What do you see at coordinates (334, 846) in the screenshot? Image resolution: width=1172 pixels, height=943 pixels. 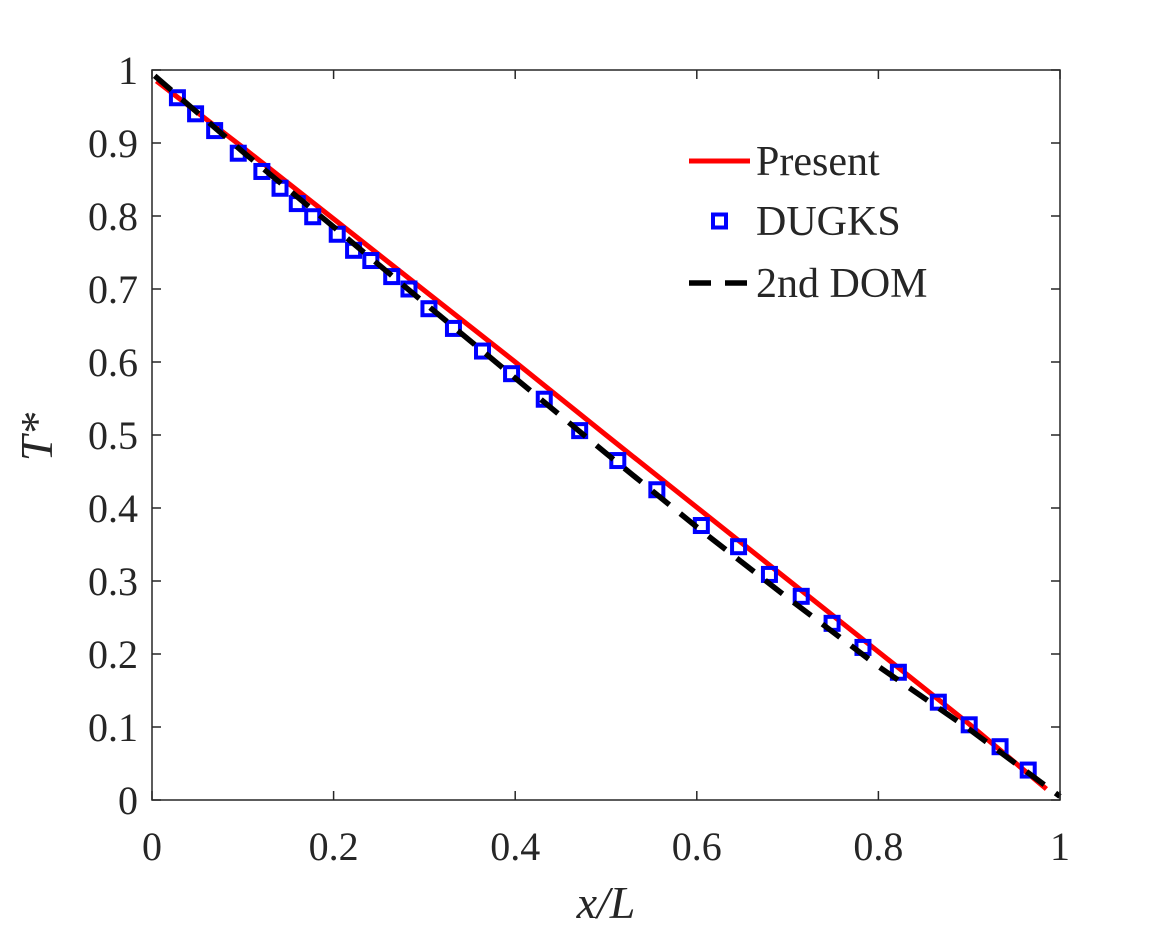 I see `x-tick-label: 0.2` at bounding box center [334, 846].